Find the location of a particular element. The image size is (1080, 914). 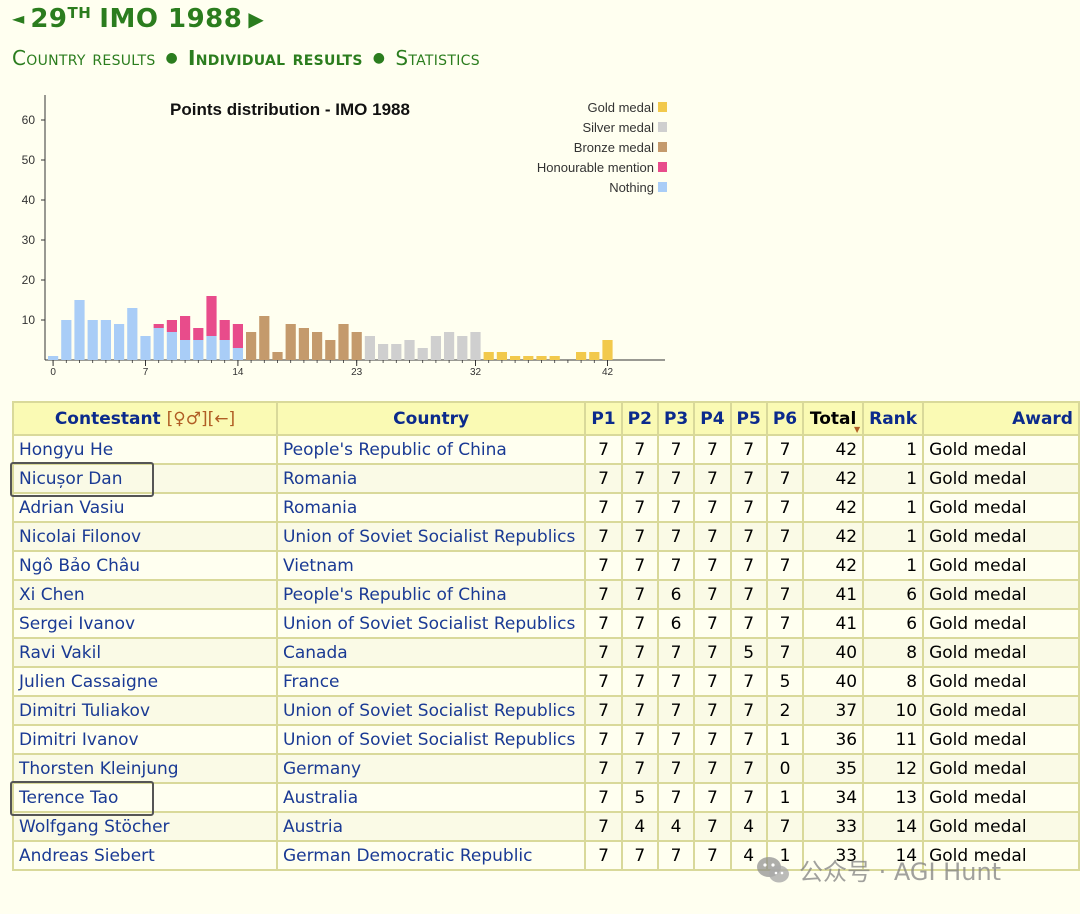

country-link: Canada is located at coordinates (431, 652).